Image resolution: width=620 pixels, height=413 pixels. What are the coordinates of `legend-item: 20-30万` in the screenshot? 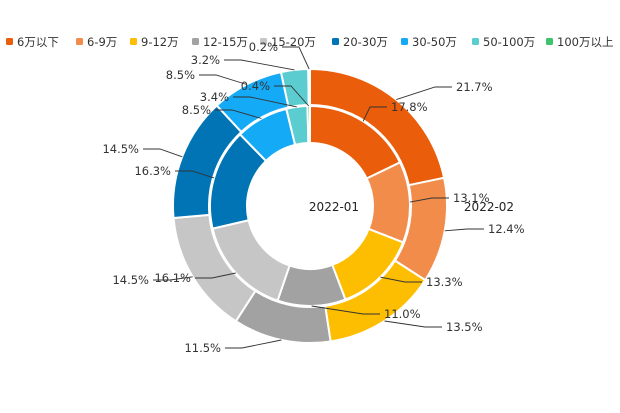 It's located at (360, 42).